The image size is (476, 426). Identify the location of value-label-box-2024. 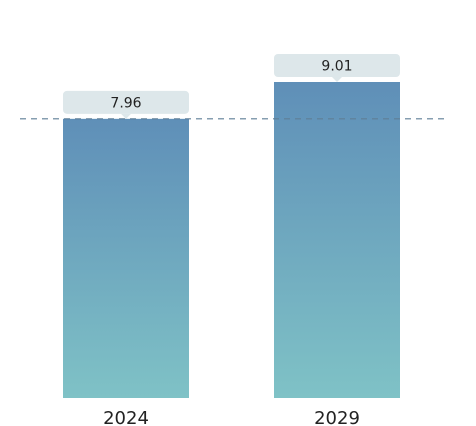
(126, 102).